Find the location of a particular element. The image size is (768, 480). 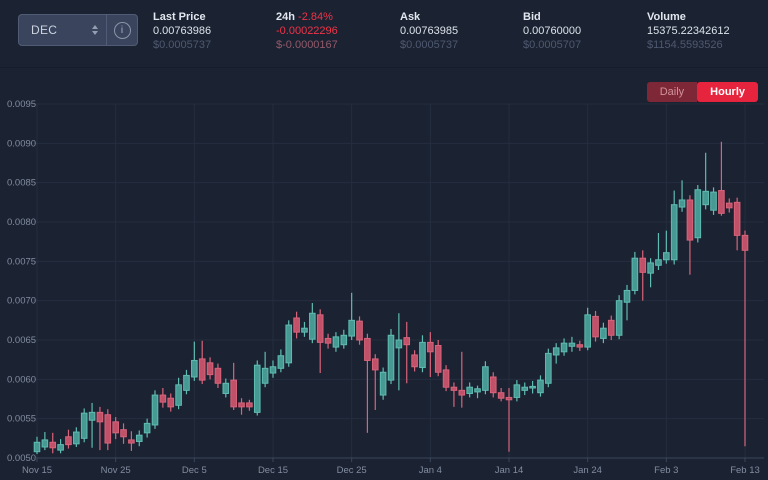

stat-sub-value: $0.0005737 is located at coordinates (182, 45).